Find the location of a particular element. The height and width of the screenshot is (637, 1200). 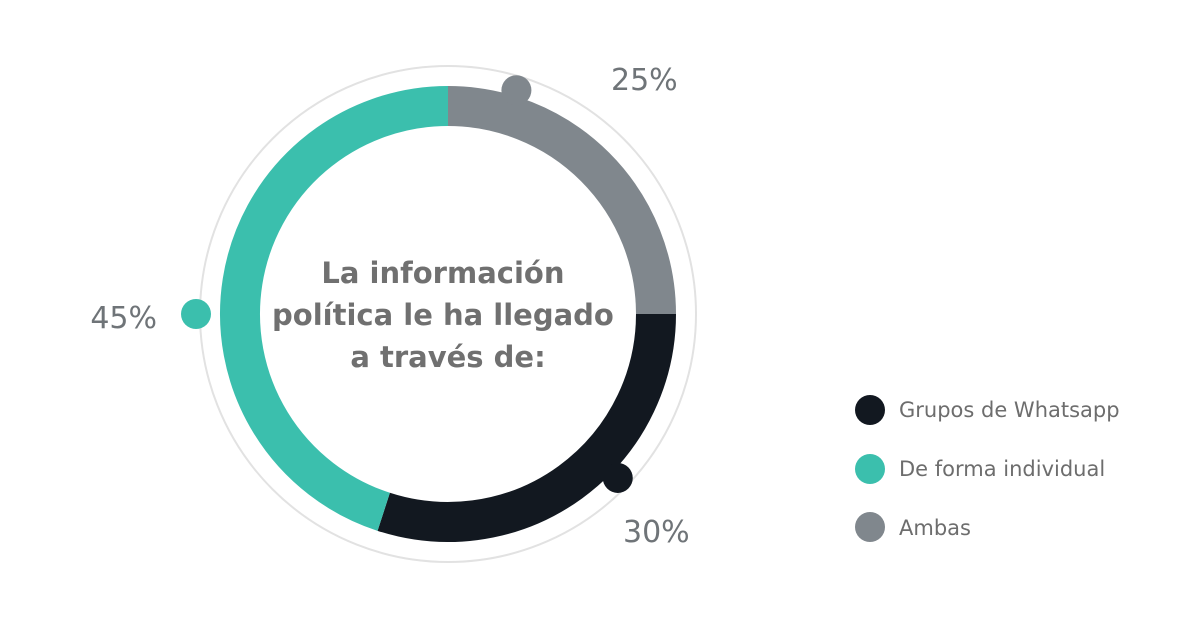

marker-de-forma-individual is located at coordinates (196, 314).